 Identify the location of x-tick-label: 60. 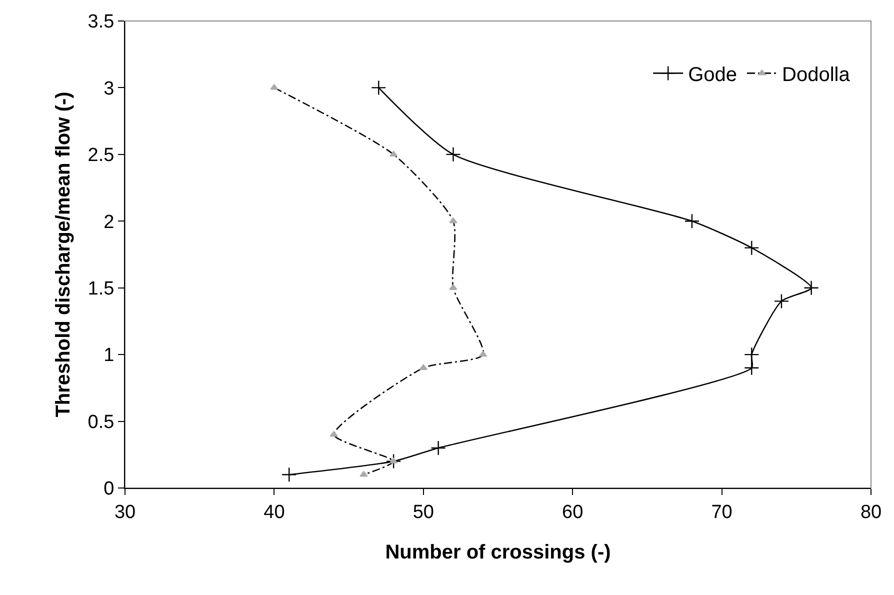
(573, 512).